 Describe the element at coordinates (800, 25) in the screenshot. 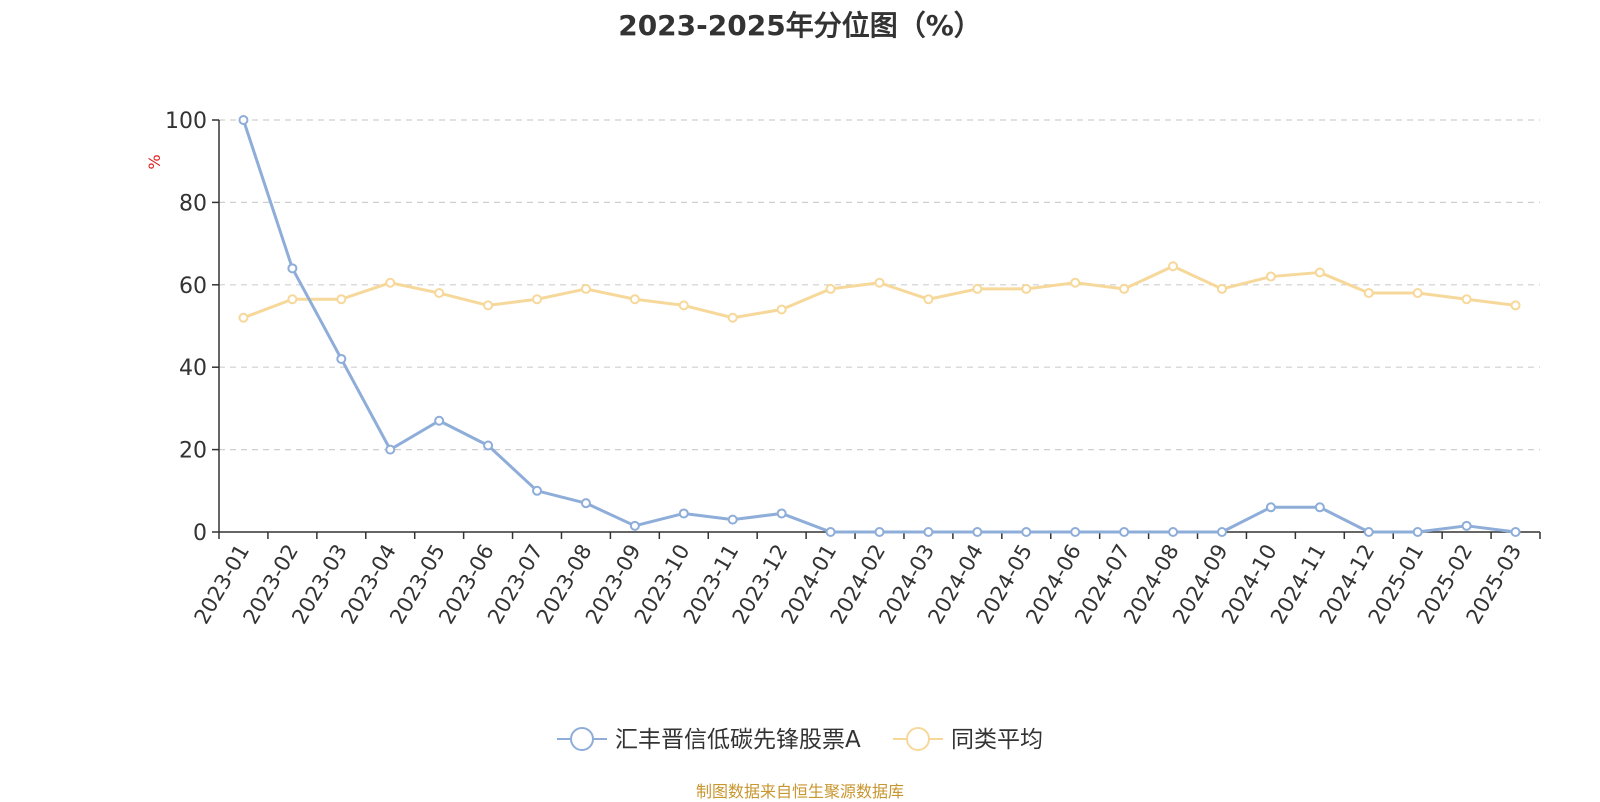

I see `chart-title: 2023-2025年分位图（%）` at that location.